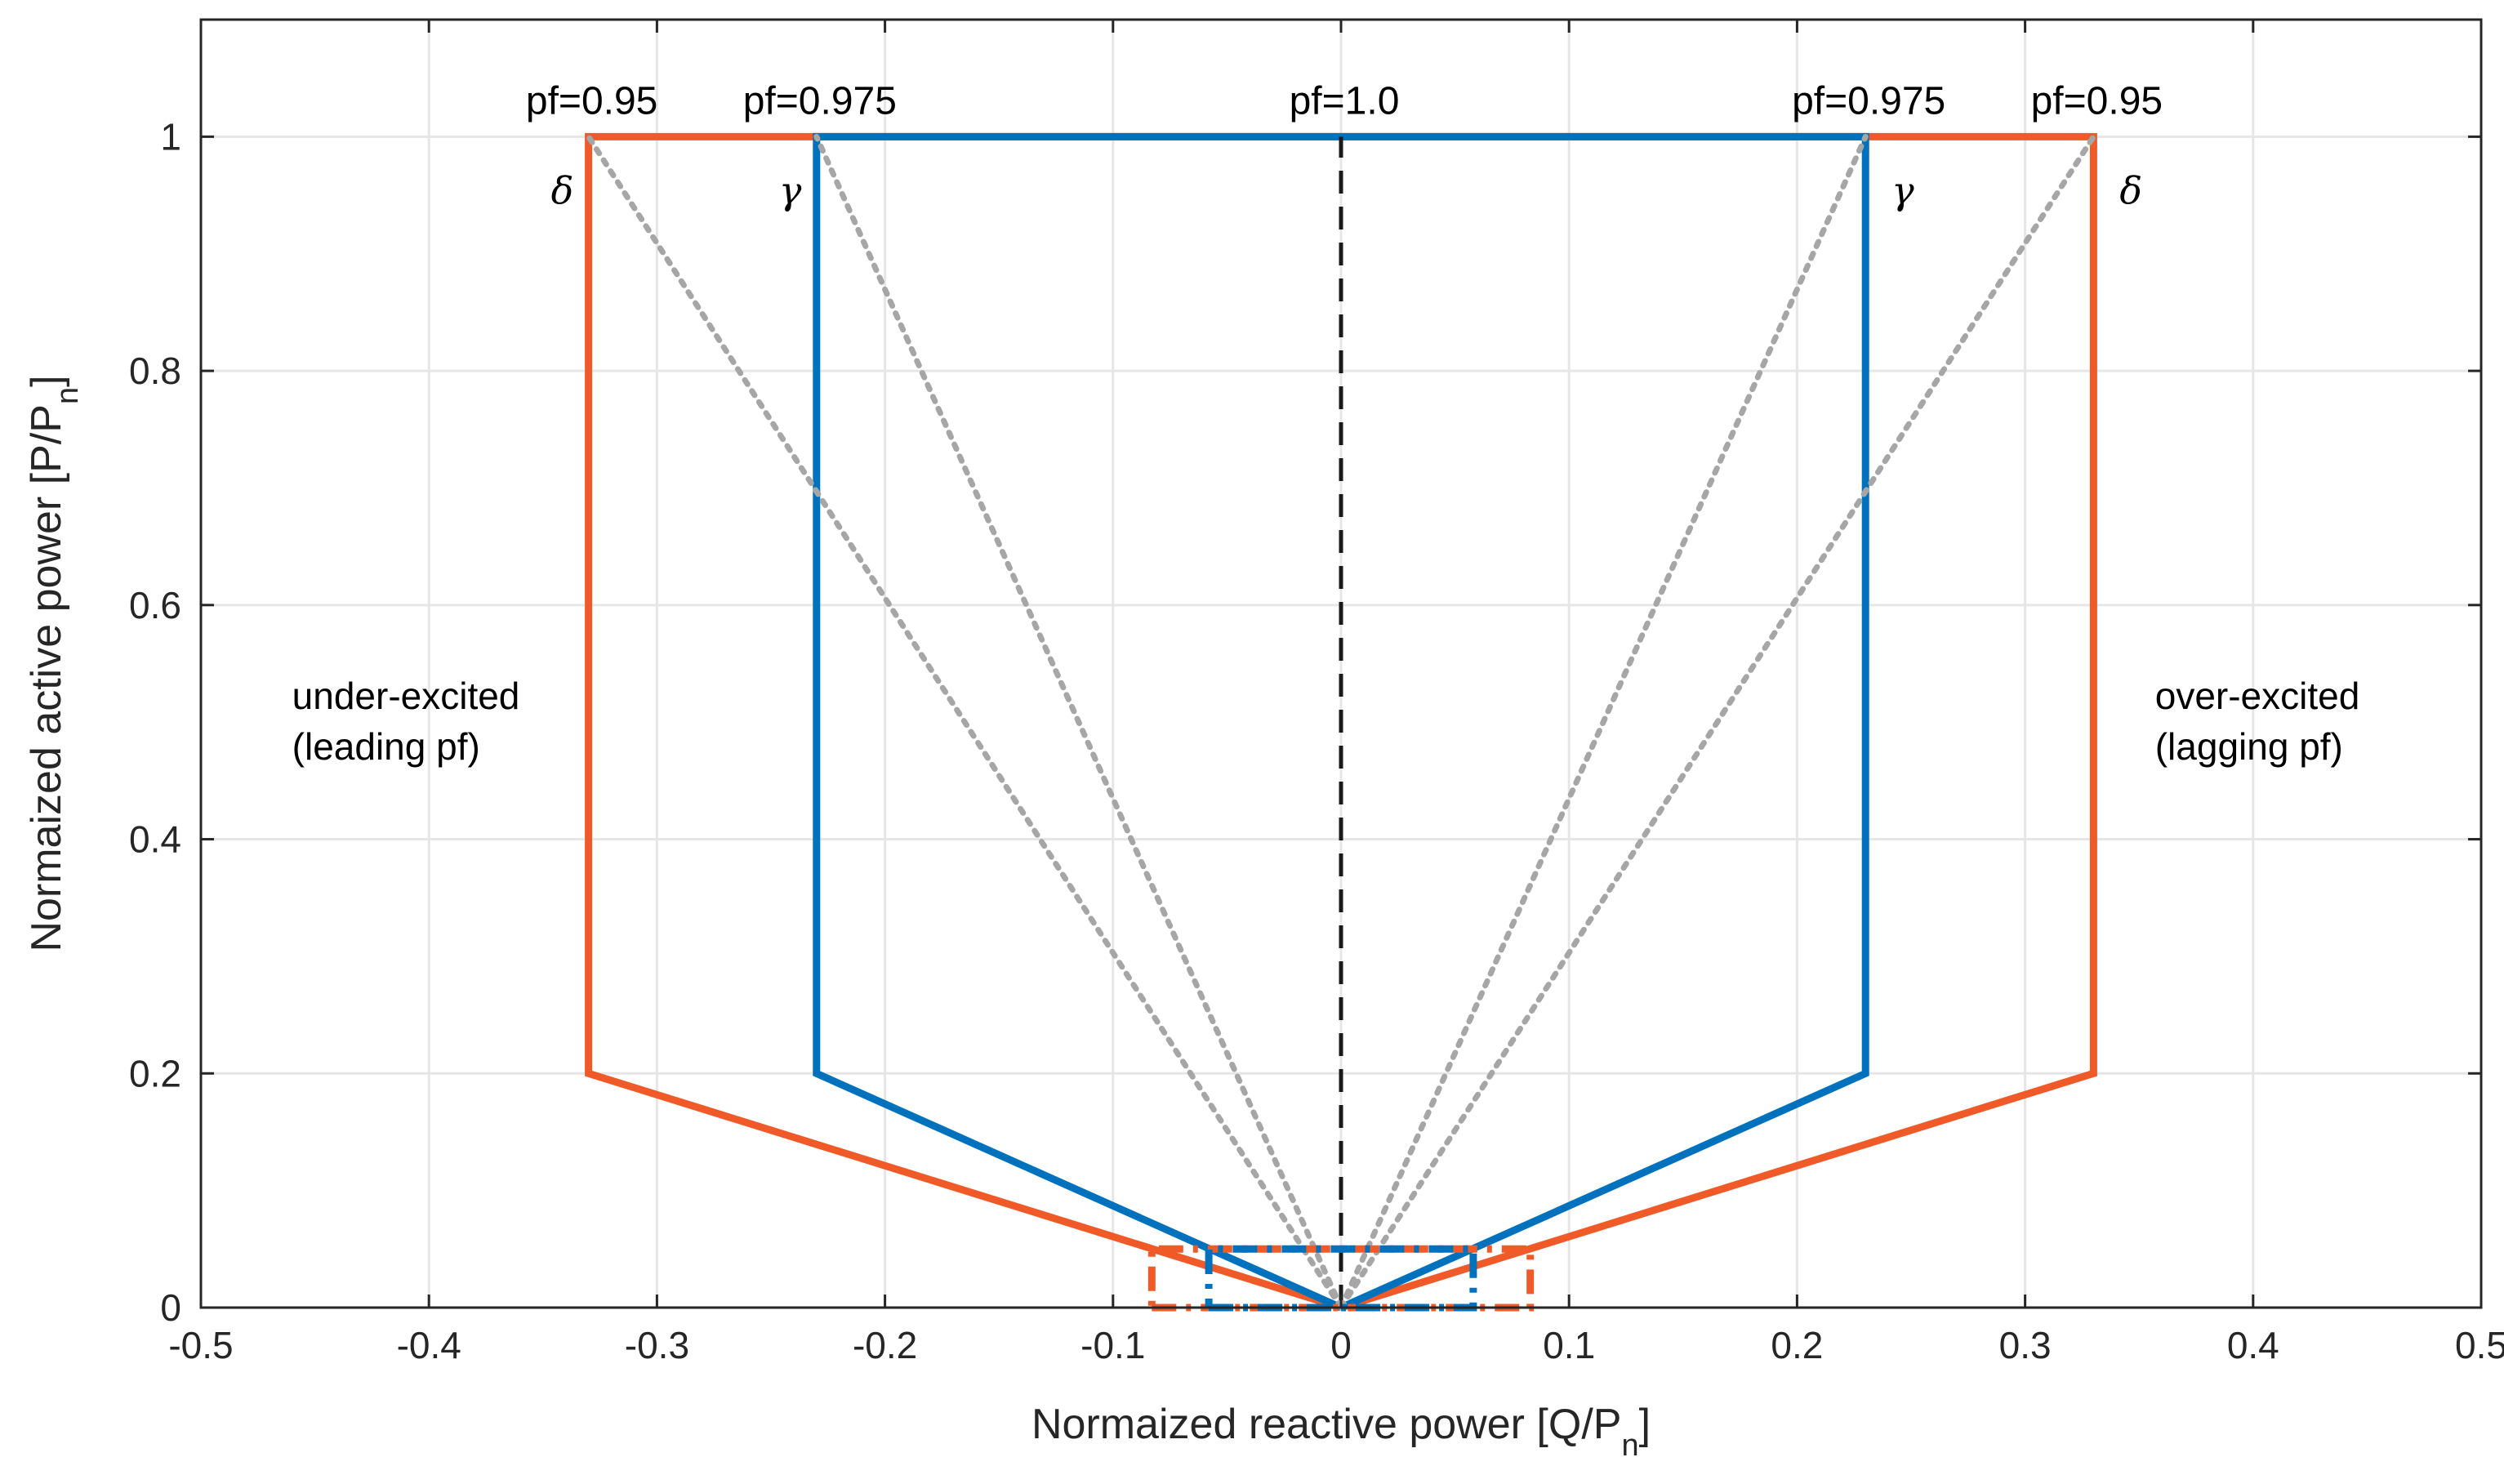 This screenshot has width=2504, height=1484. Describe the element at coordinates (170, 136) in the screenshot. I see `y-tick-label: 1` at that location.